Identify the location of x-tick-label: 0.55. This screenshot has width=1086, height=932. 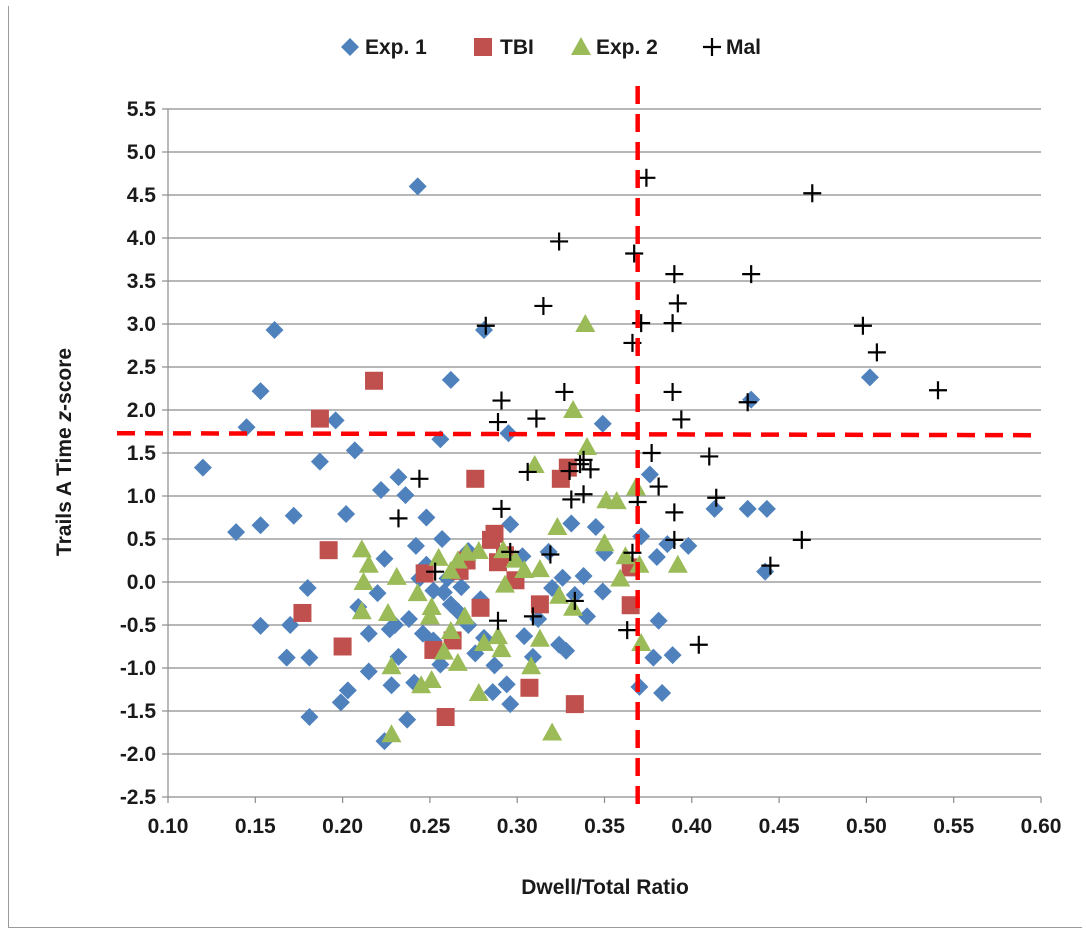
(953, 826).